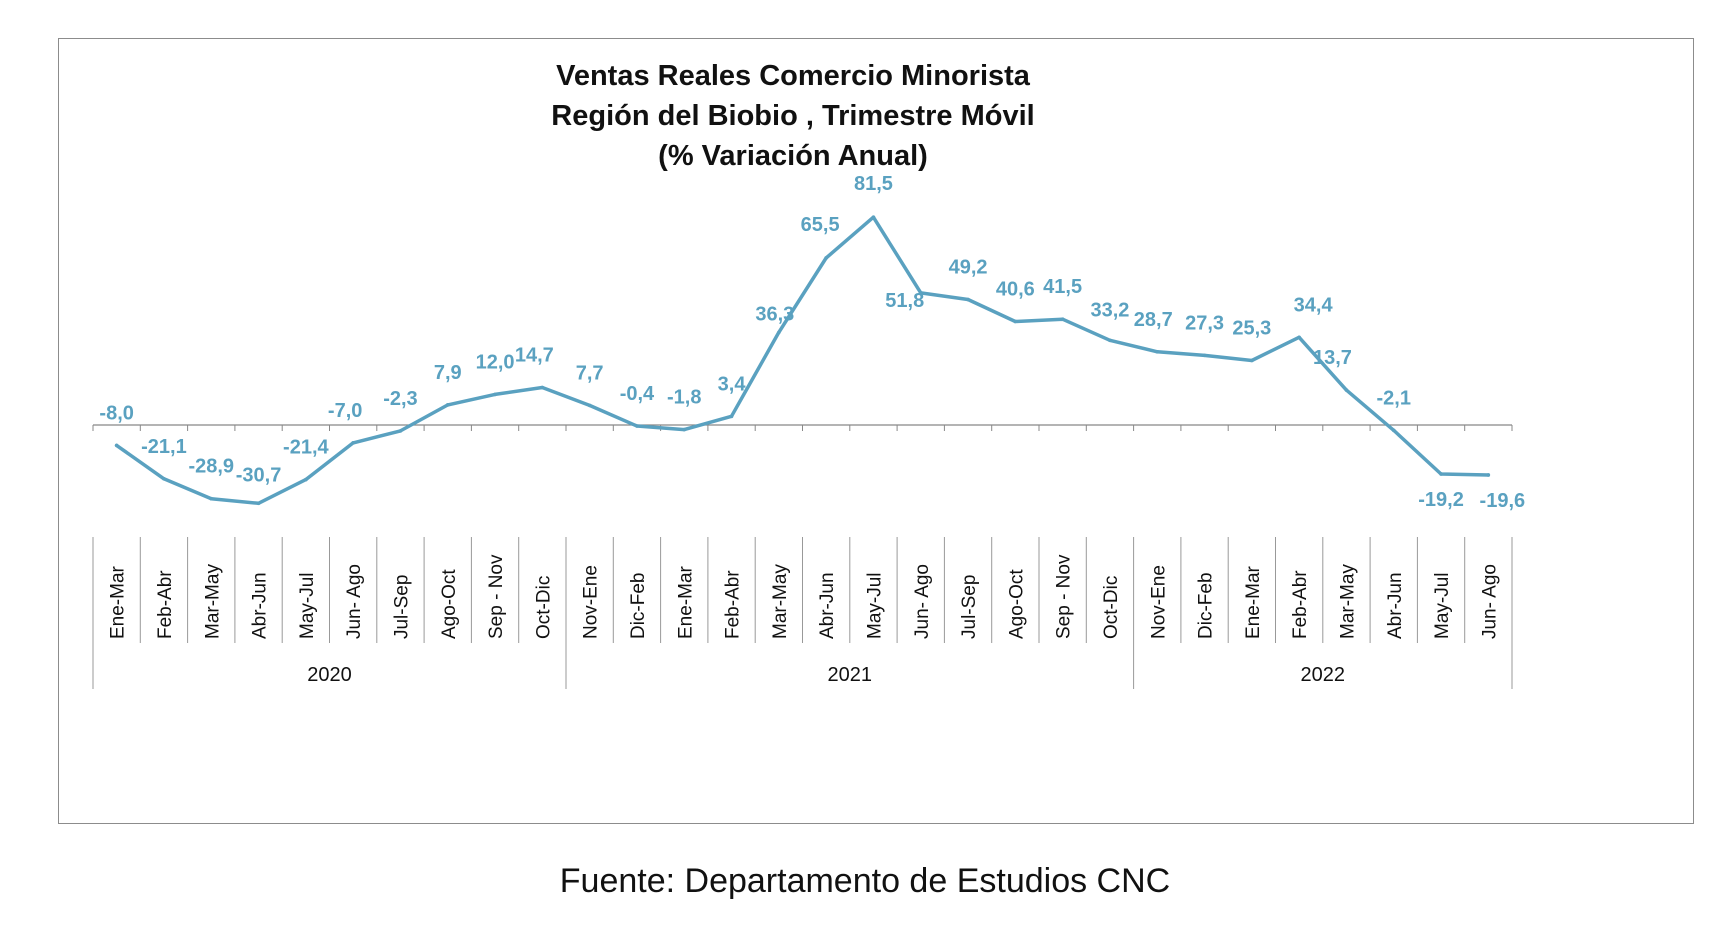 Image resolution: width=1730 pixels, height=938 pixels. I want to click on data-label: -19,2, so click(1441, 500).